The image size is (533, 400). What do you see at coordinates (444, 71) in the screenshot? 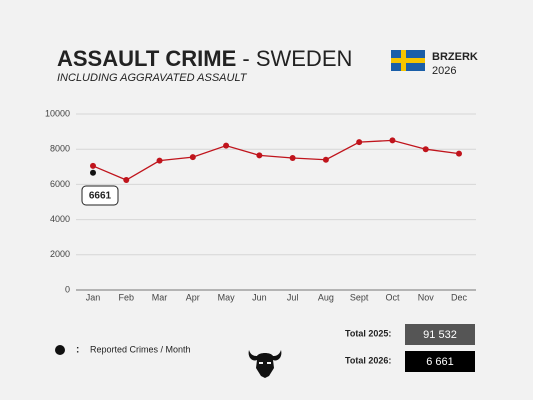
I see `brand-year: 2026` at bounding box center [444, 71].